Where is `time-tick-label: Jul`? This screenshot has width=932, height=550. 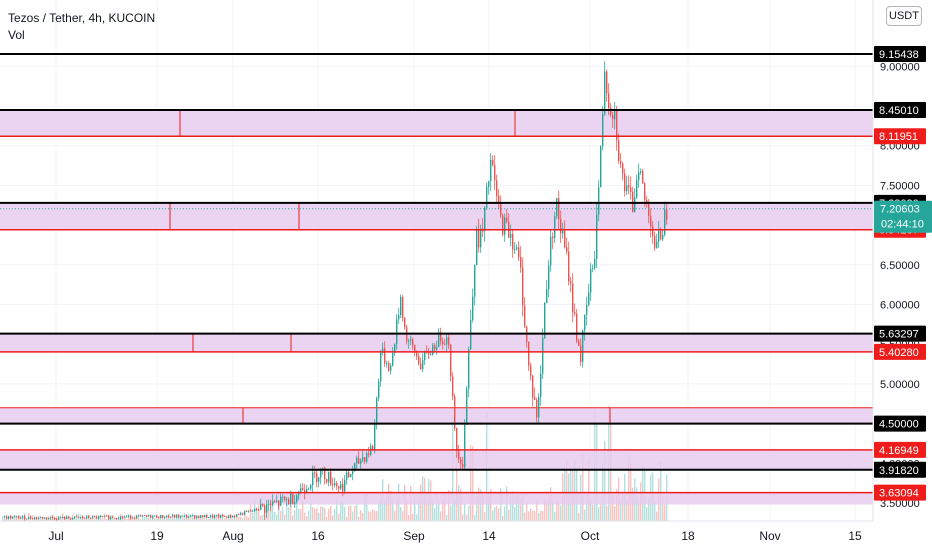
time-tick-label: Jul is located at coordinates (55, 536).